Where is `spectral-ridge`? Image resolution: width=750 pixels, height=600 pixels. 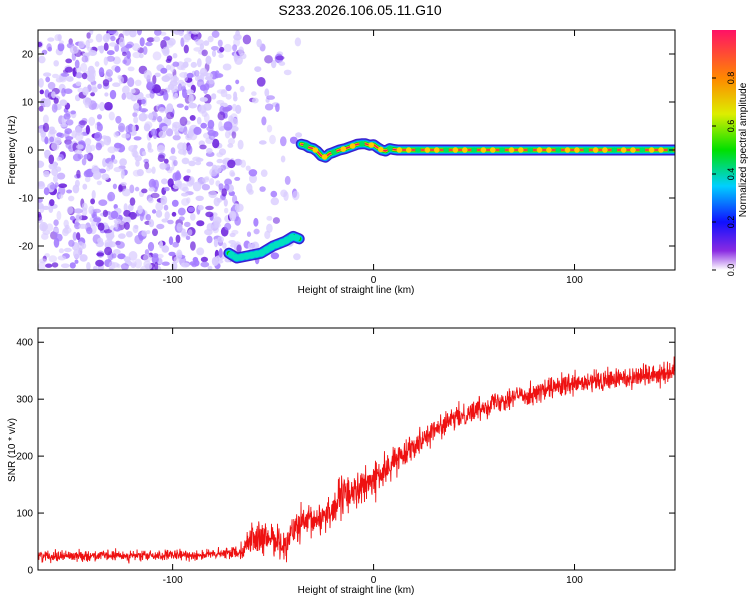 spectral-ridge is located at coordinates (264, 247).